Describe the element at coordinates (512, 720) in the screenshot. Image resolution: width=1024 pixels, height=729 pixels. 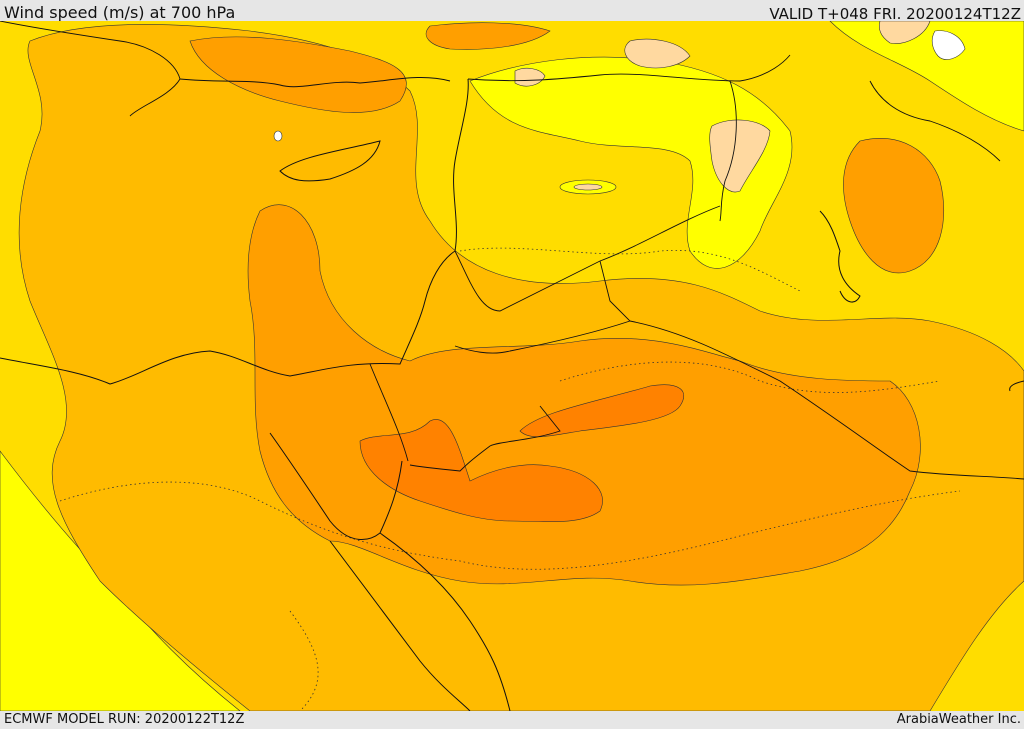
I see `footer-bar` at that location.